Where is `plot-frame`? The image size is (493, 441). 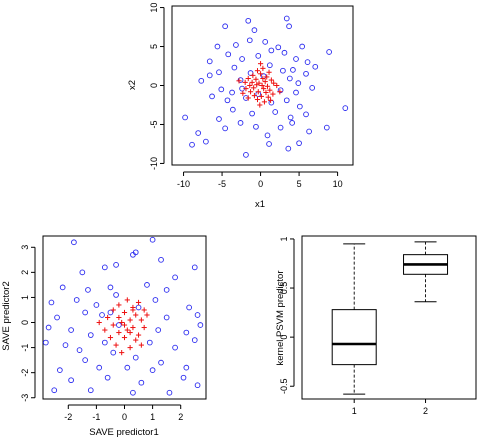
plot-frame is located at coordinates (124, 317).